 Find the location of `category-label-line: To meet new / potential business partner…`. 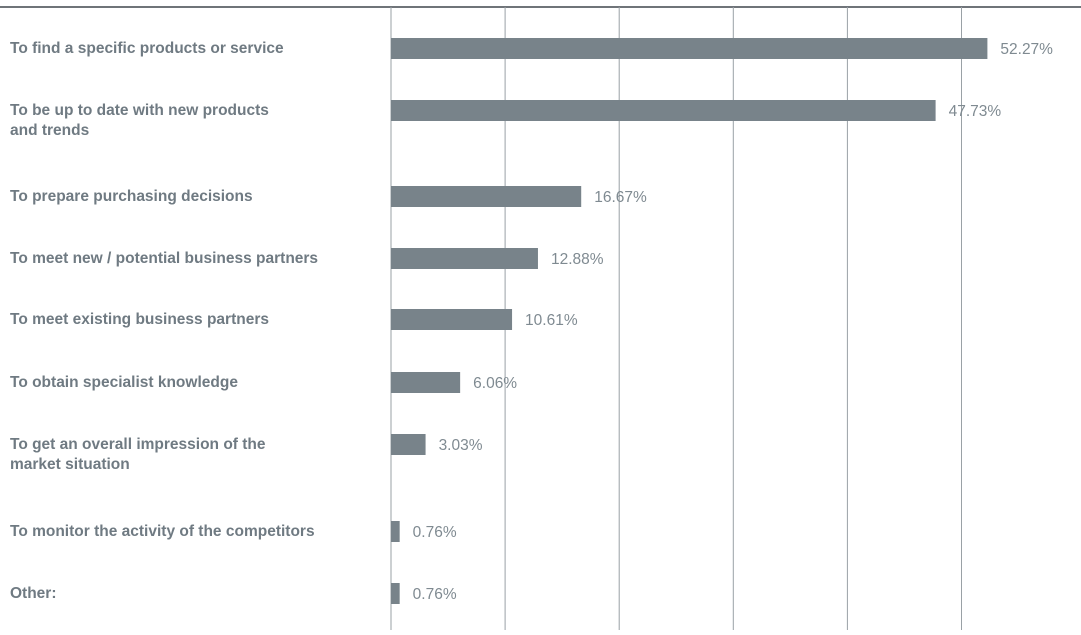

category-label-line: To meet new / potential business partner… is located at coordinates (164, 258).